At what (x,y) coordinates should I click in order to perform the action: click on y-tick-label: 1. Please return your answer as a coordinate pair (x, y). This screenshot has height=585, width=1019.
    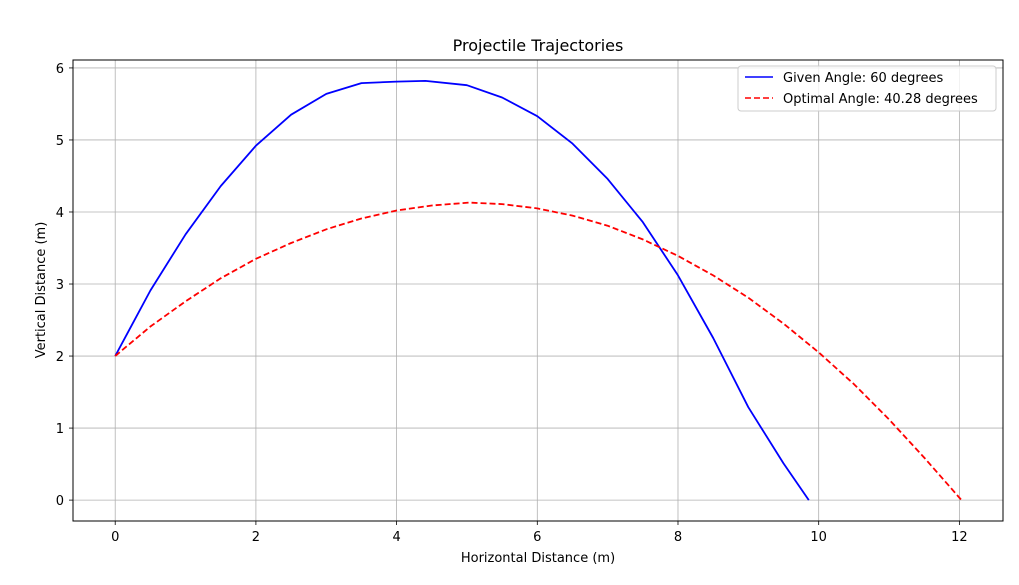
    Looking at the image, I should click on (60, 429).